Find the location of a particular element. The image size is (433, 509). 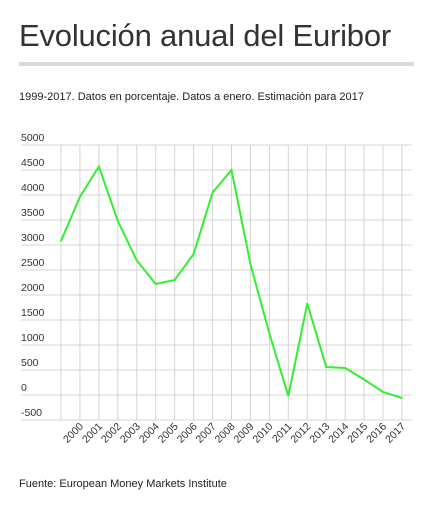

x-tick-label: 2009 is located at coordinates (244, 433).